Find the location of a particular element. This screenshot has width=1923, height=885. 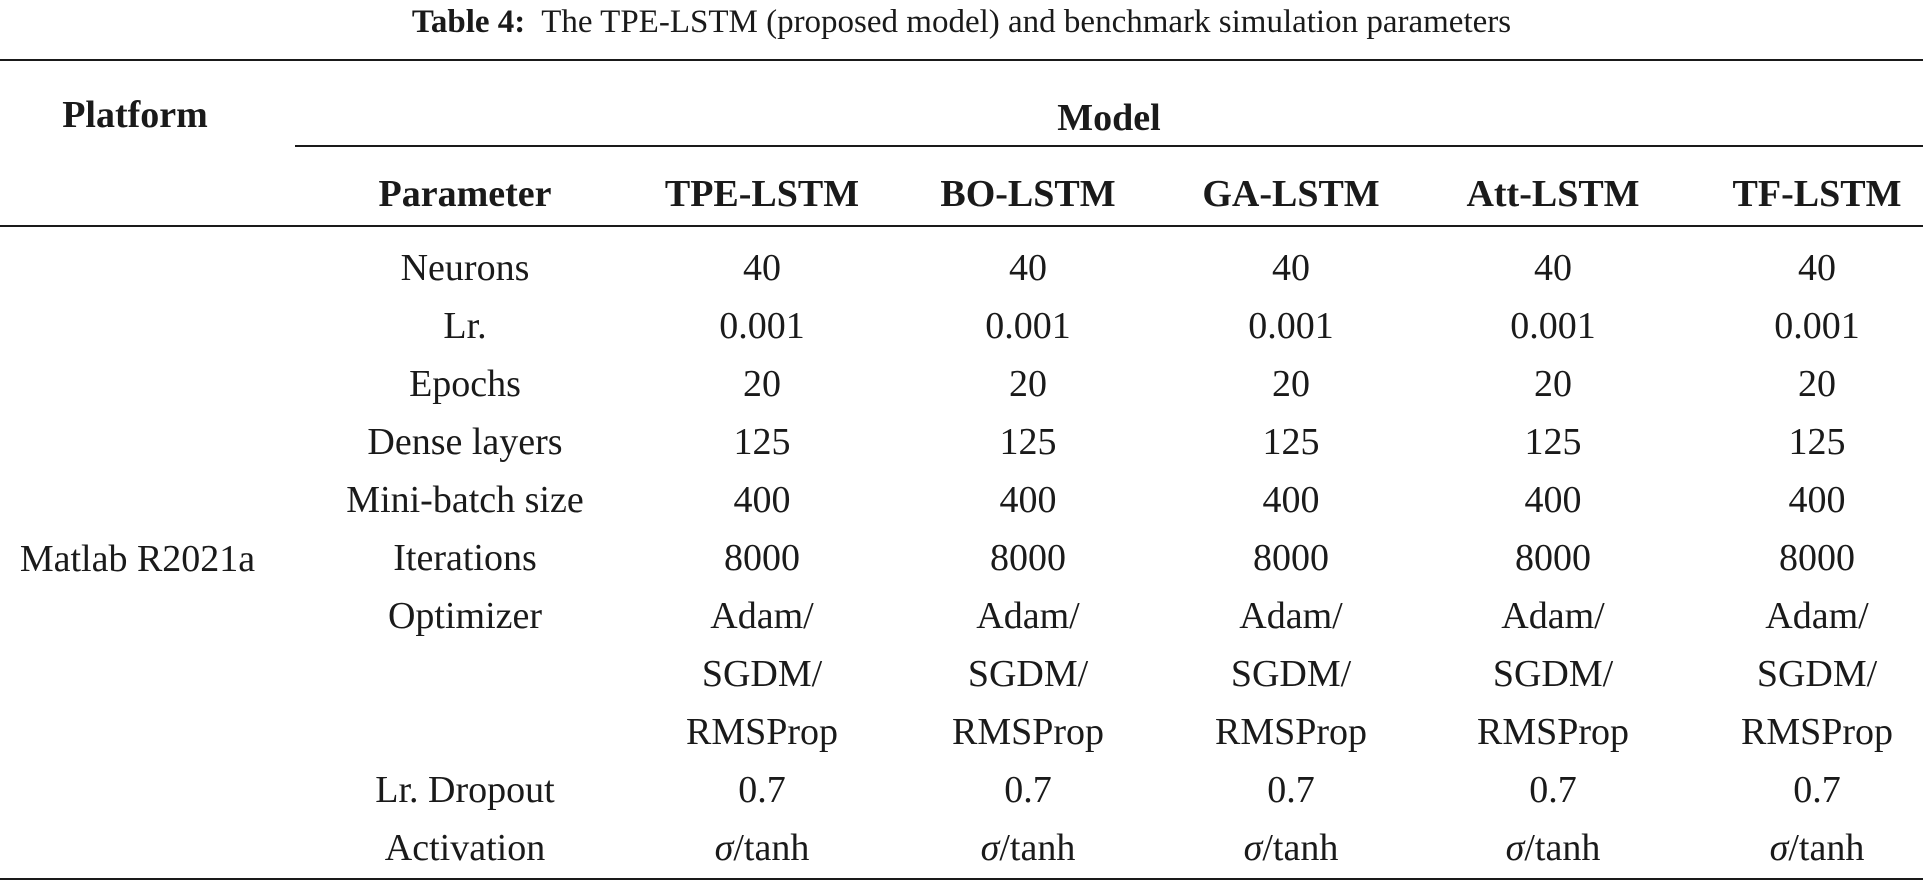

param-cell: Dense layers is located at coordinates (465, 442).